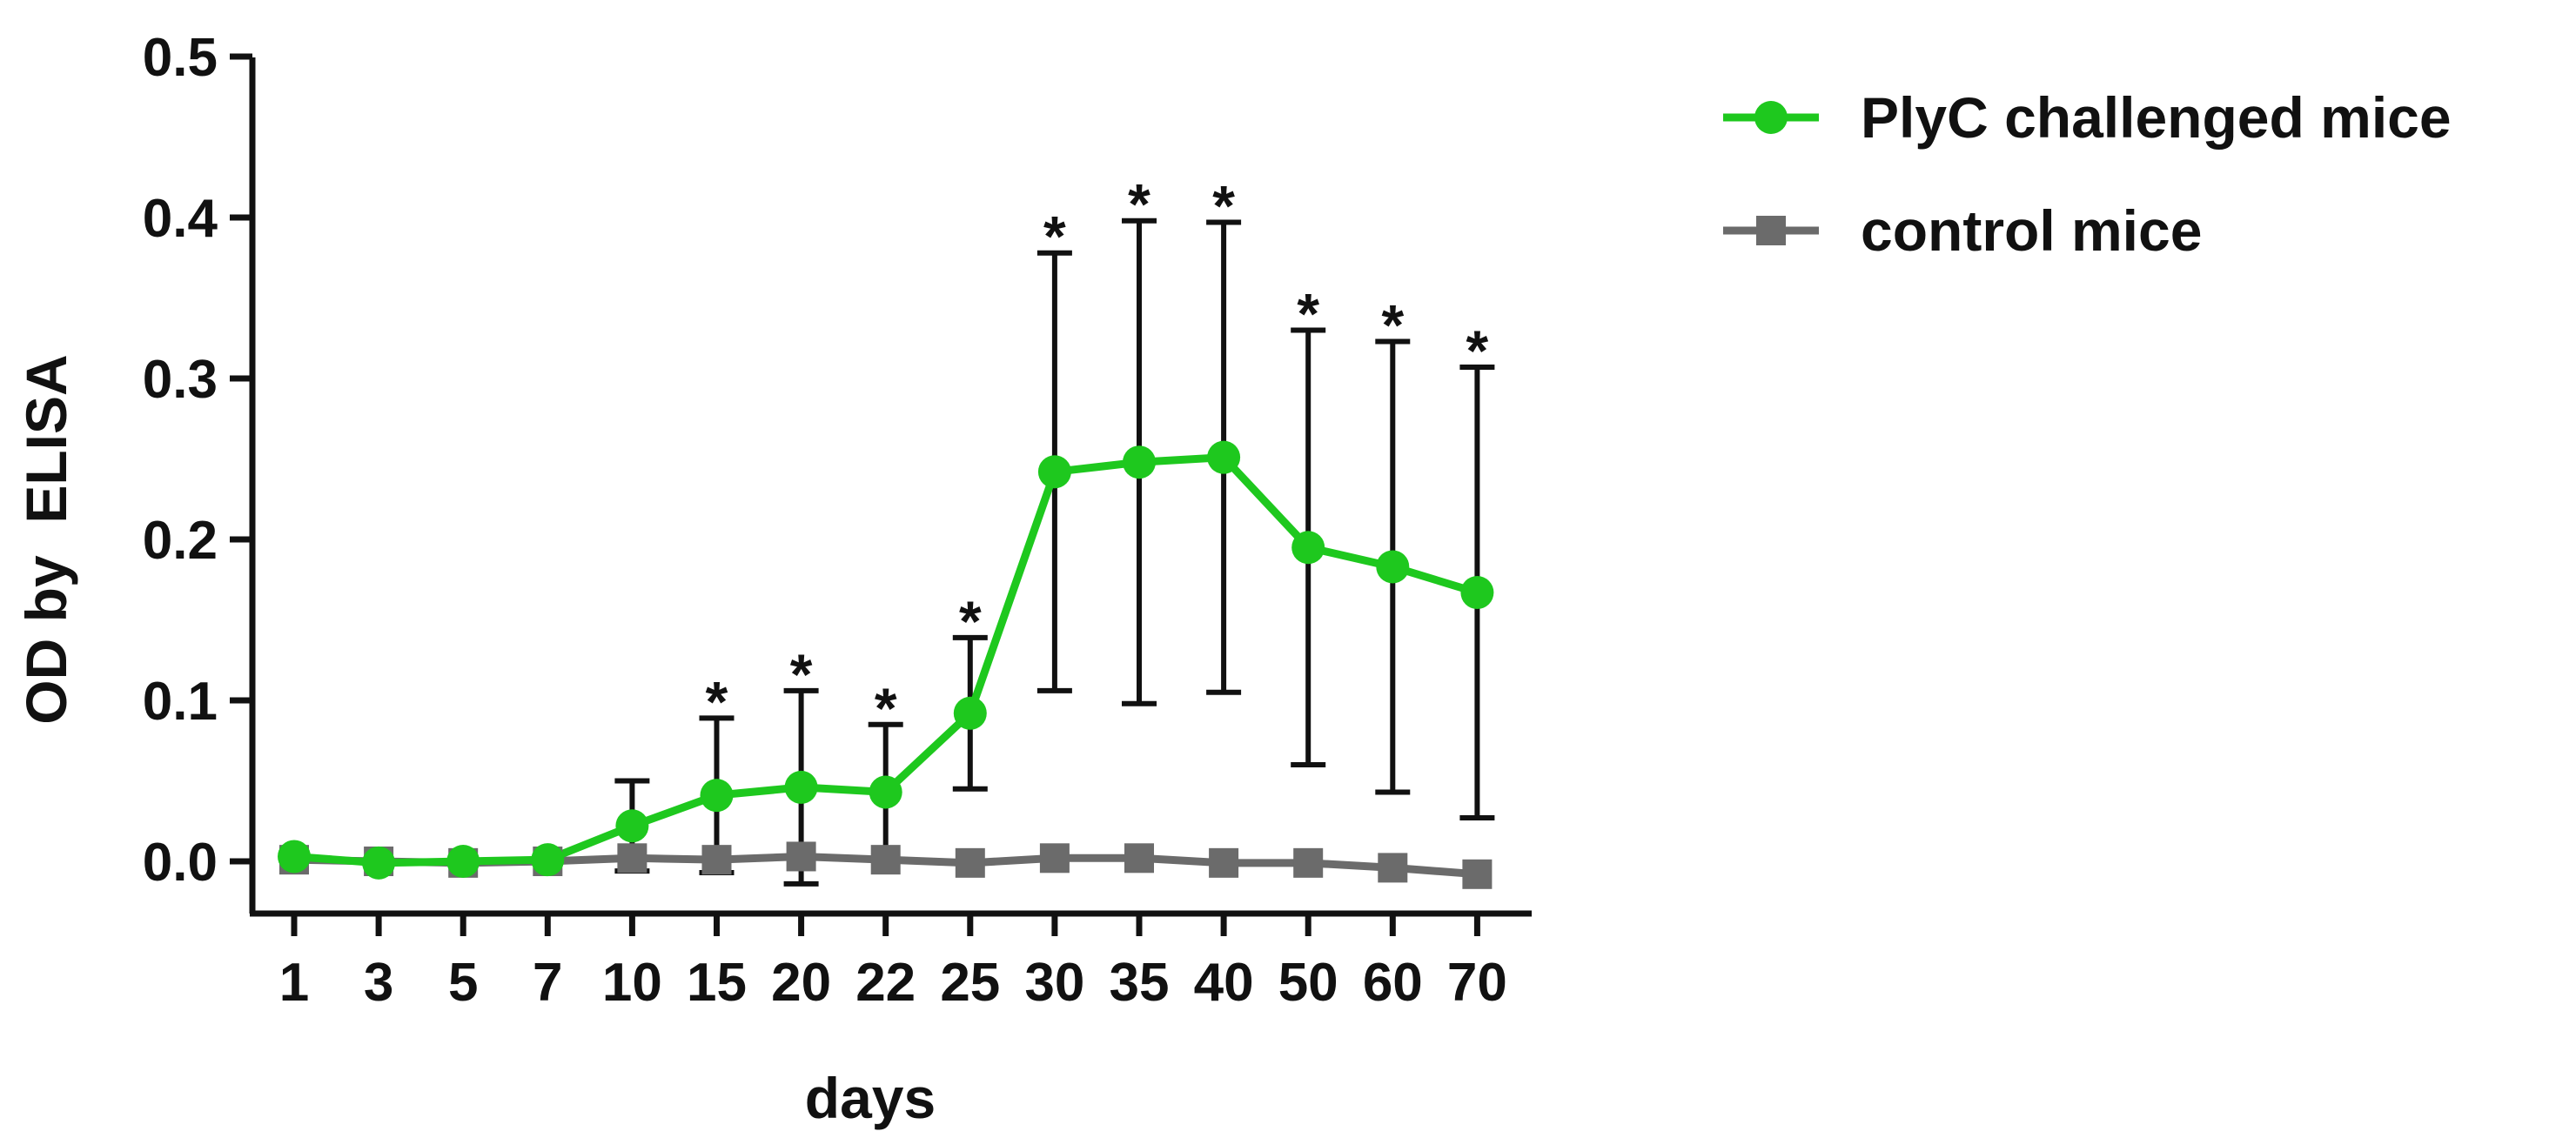 The image size is (2576, 1138). What do you see at coordinates (2031, 230) in the screenshot?
I see `legend-label-1: control mice` at bounding box center [2031, 230].